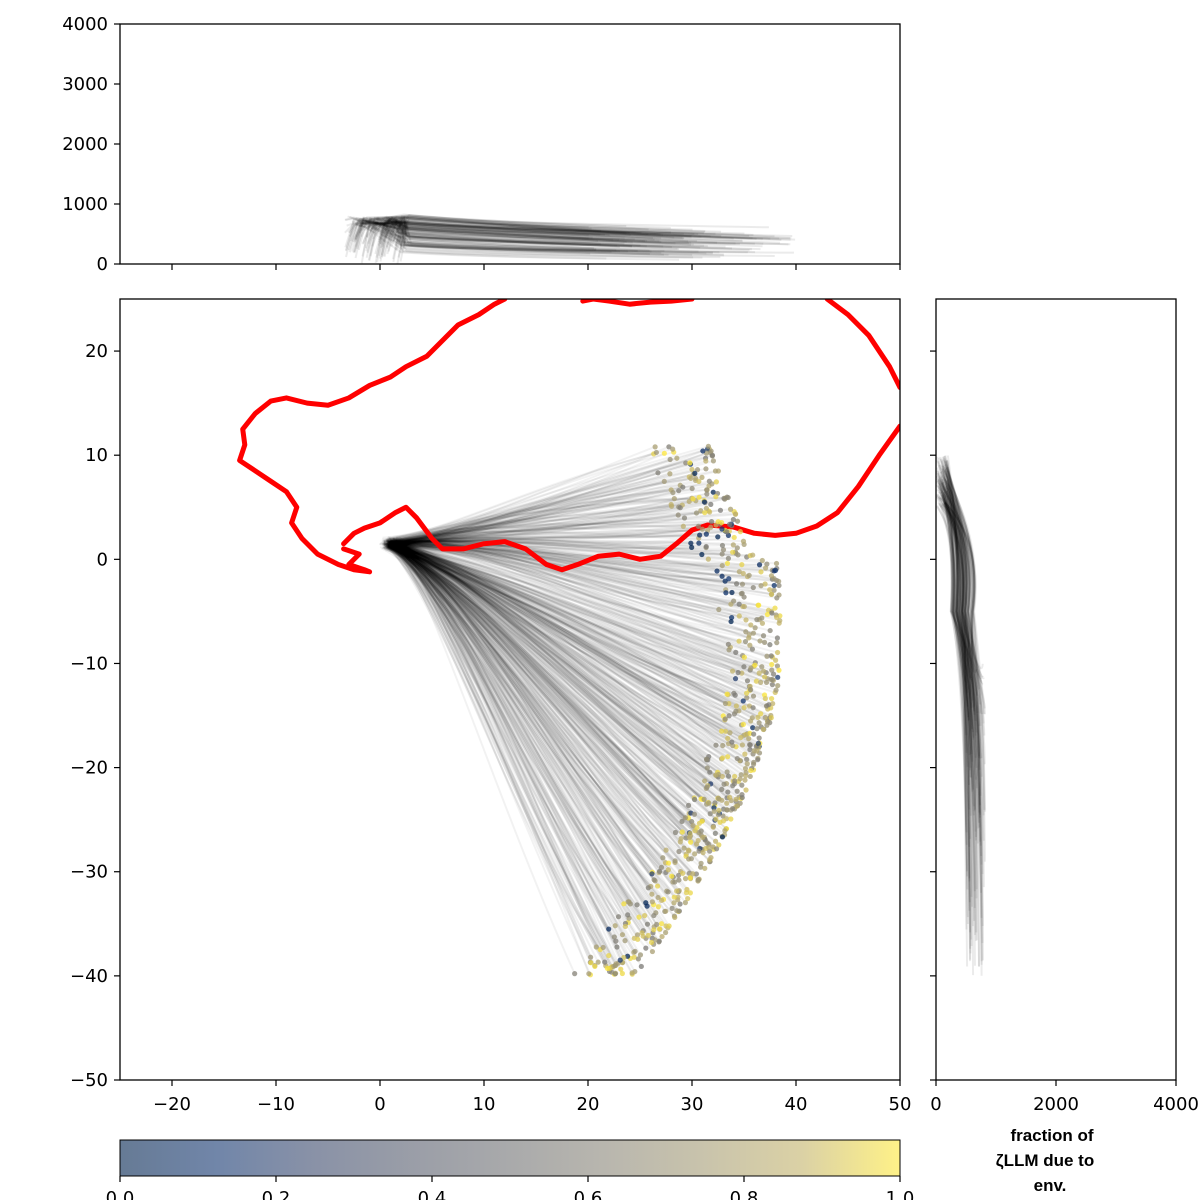 This screenshot has height=1200, width=1200. What do you see at coordinates (172, 1104) in the screenshot?
I see `main-xtick-label: −20` at bounding box center [172, 1104].